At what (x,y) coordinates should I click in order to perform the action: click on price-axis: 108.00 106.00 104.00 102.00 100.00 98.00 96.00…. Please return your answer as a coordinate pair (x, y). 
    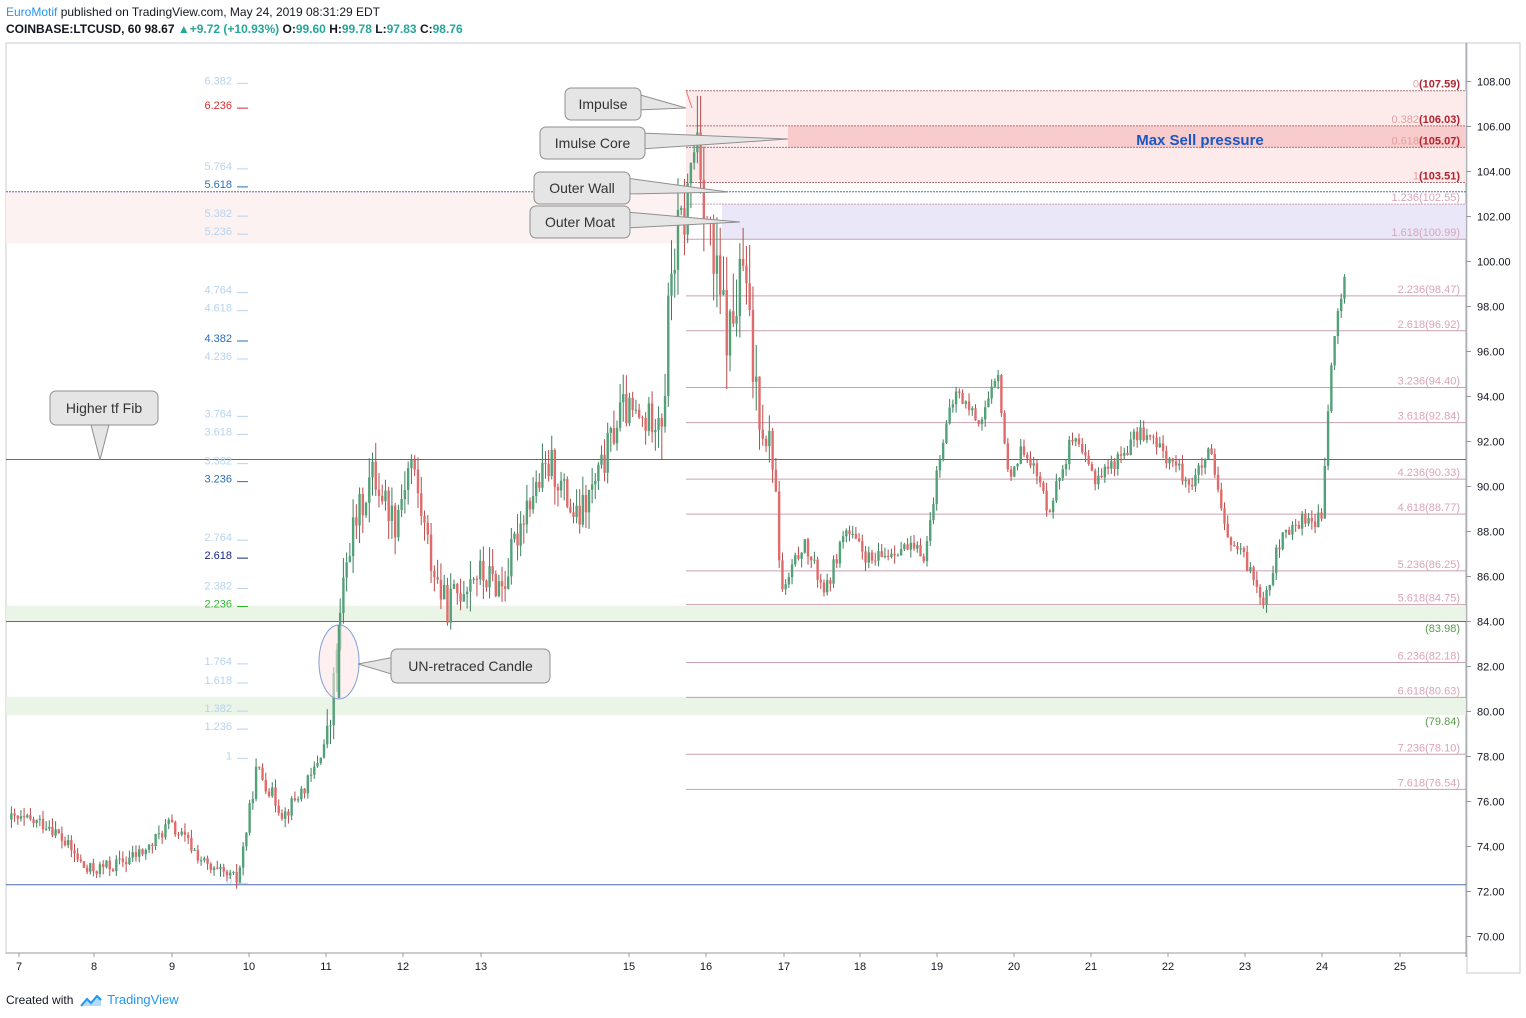
    Looking at the image, I should click on (1488, 510).